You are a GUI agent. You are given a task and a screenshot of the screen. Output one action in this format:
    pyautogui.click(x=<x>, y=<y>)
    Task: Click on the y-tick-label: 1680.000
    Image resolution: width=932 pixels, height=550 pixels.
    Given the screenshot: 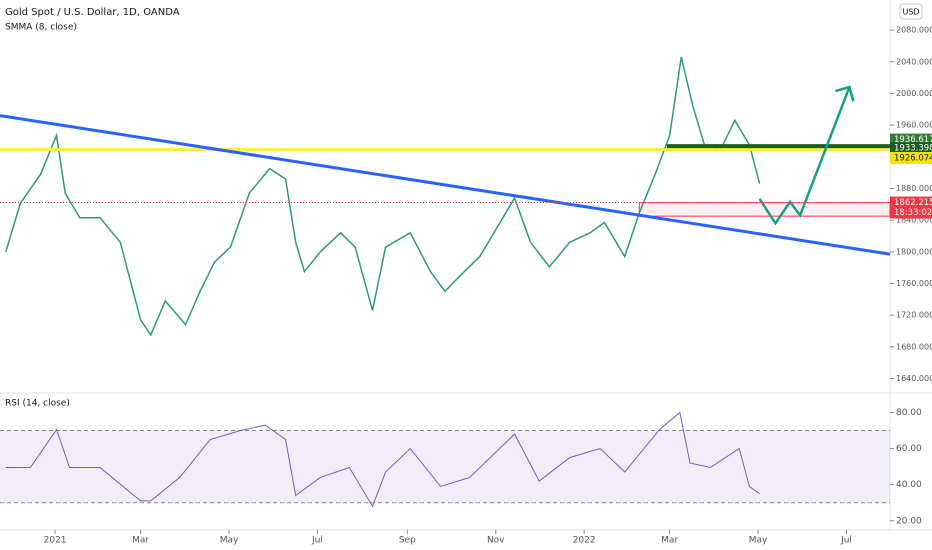 What is the action you would take?
    pyautogui.click(x=914, y=346)
    